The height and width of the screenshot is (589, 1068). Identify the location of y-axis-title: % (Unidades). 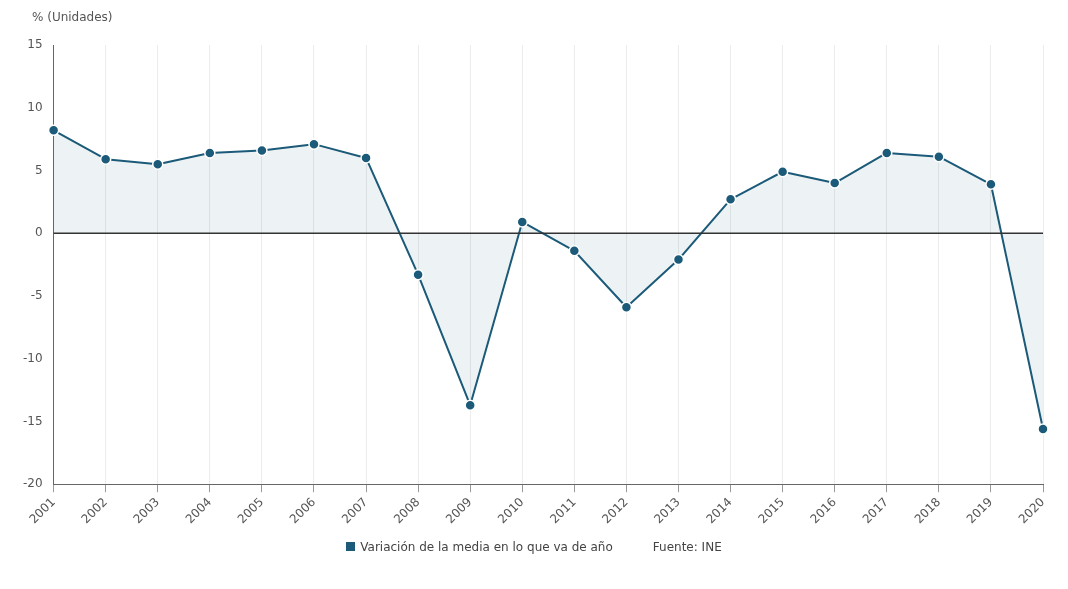
(72, 17).